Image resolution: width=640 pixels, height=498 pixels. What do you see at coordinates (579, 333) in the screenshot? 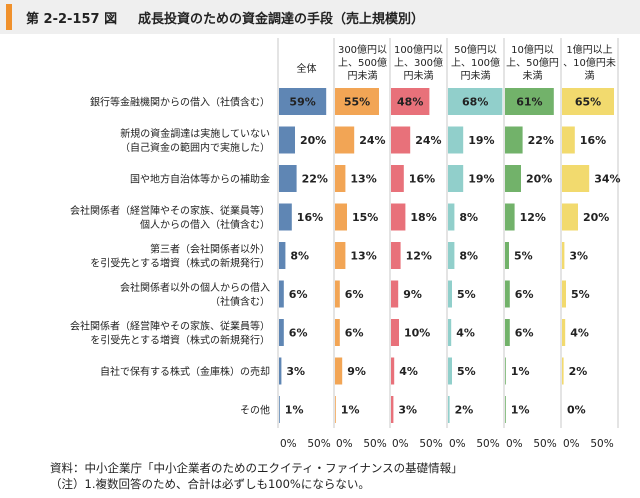
I see `value-label: 4%` at bounding box center [579, 333].